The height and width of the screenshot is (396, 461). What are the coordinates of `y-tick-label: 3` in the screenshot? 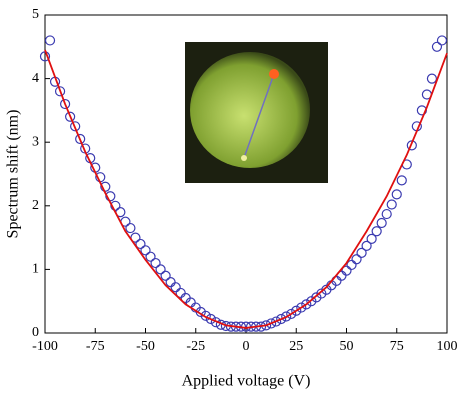 It's located at (35, 141).